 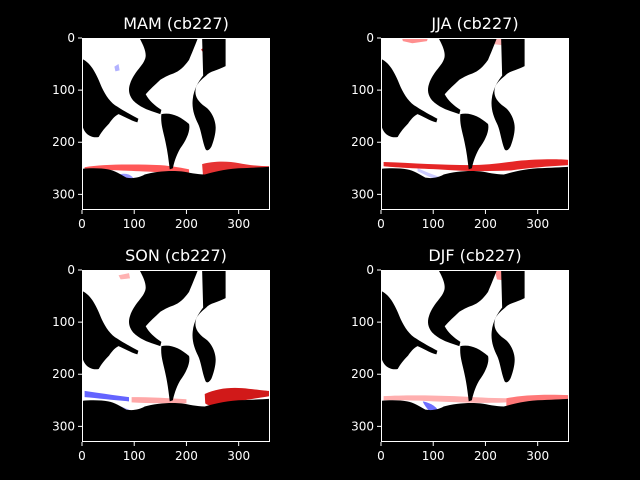 I want to click on panel-title: MAM (cb227), so click(x=176, y=23).